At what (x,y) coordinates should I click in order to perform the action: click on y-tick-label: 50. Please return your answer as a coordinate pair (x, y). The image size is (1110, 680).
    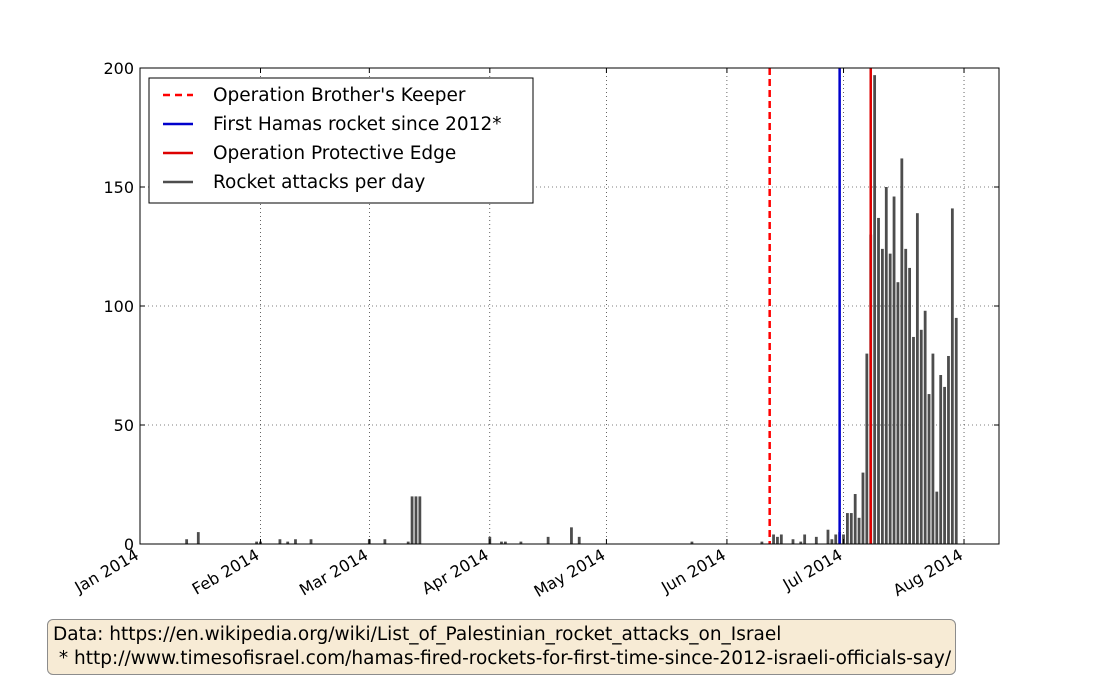
    Looking at the image, I should click on (124, 425).